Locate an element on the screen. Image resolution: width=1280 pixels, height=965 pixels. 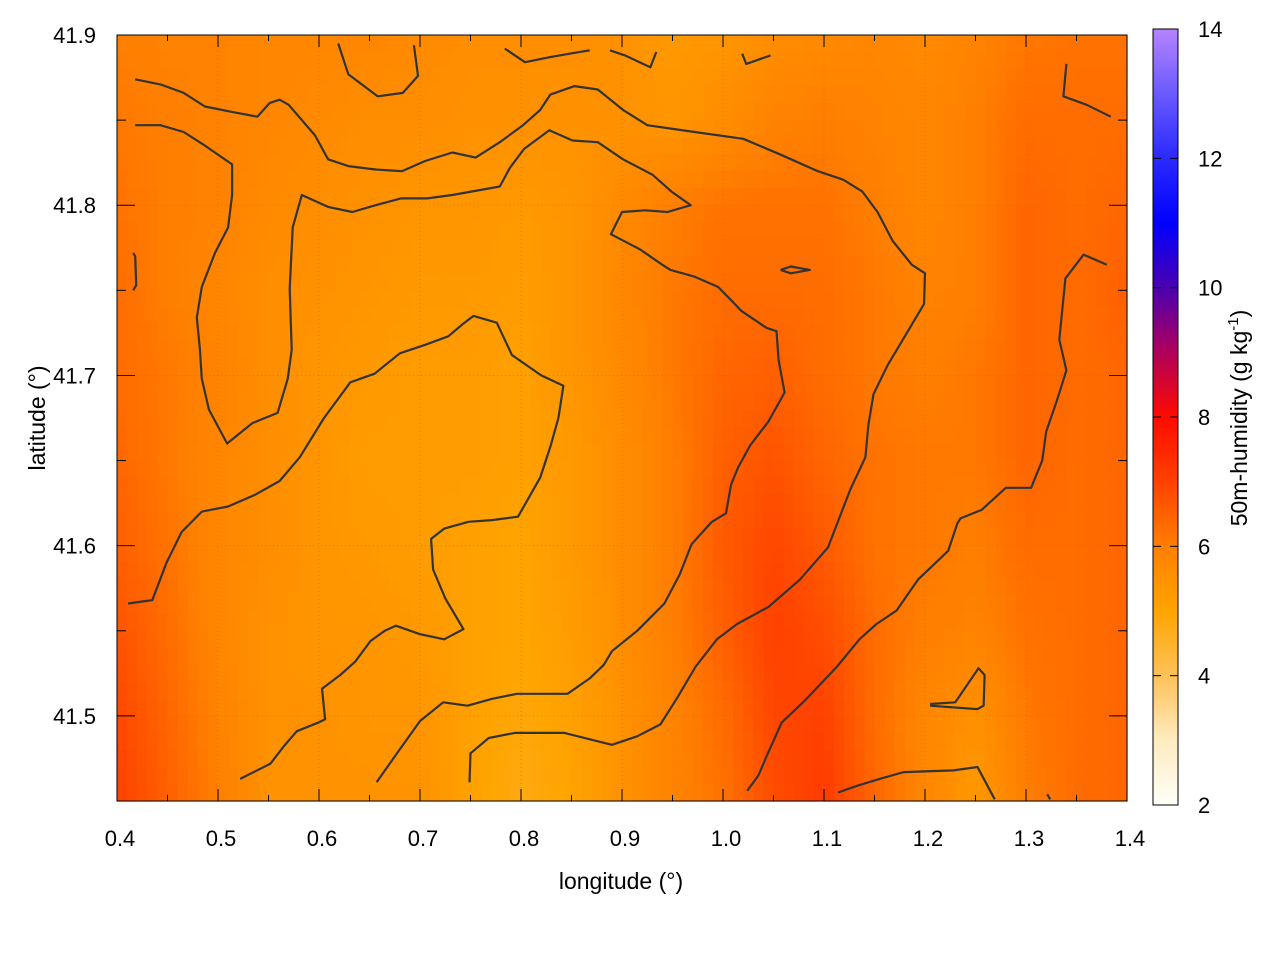
colorbar-label: 50m-humidity (g kg-1) is located at coordinates (1238, 418).